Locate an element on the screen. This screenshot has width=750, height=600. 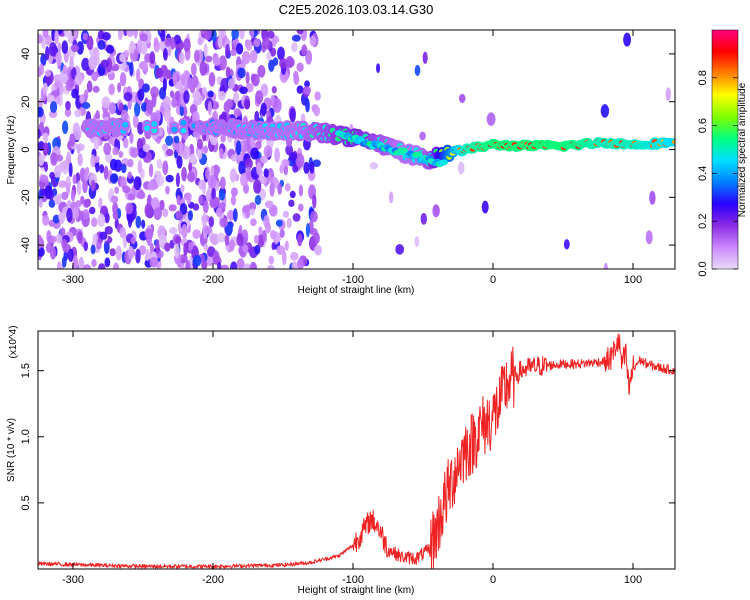
colorbar-label: Normalized spectral amplitude is located at coordinates (742, 149).